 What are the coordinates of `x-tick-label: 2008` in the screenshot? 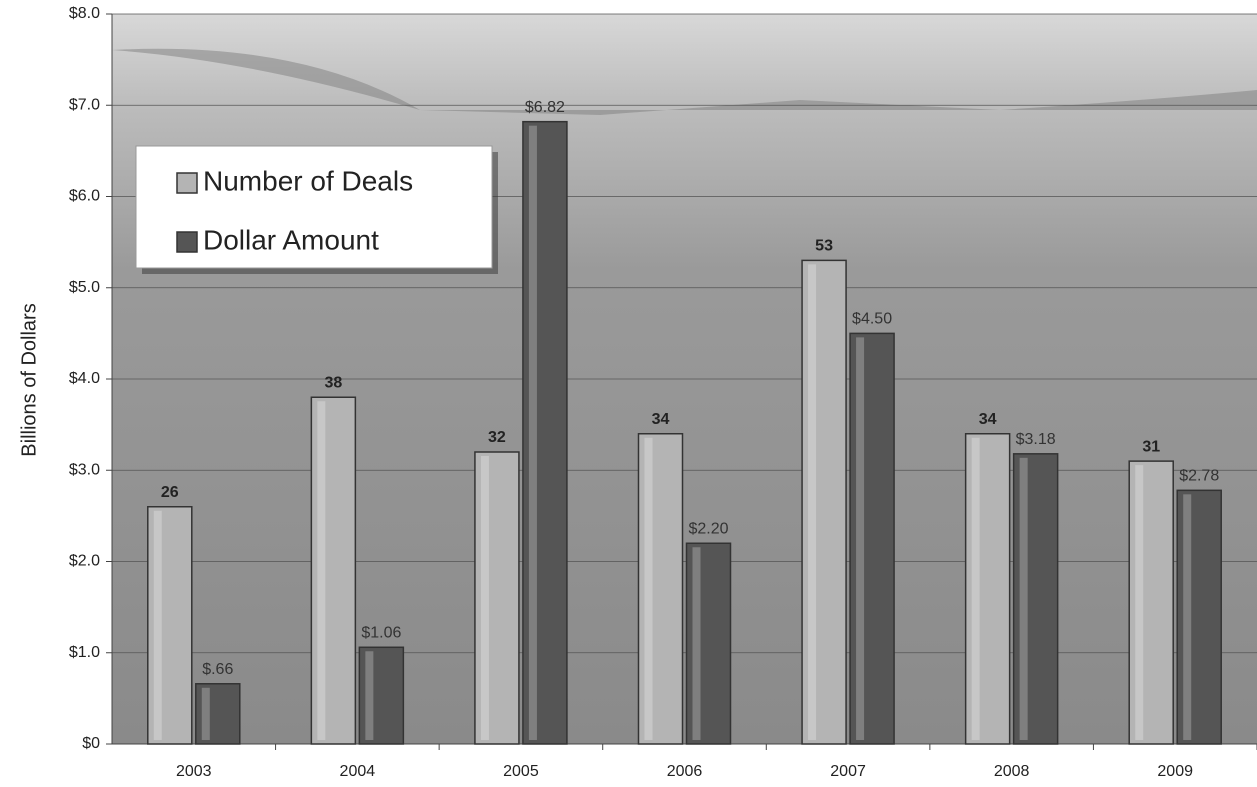 It's located at (1012, 771).